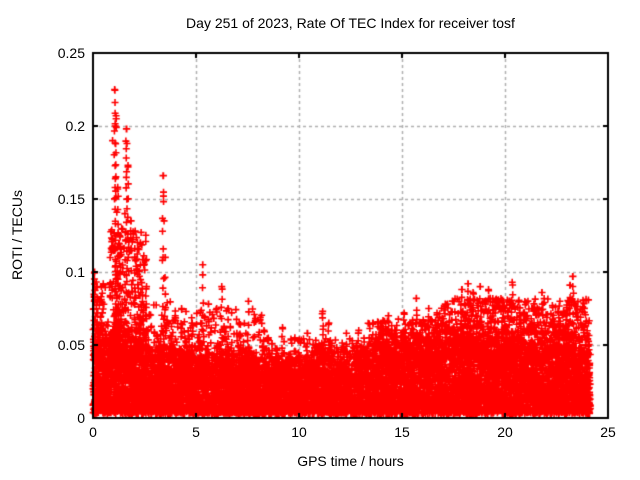 The image size is (640, 480). I want to click on x-tick-label: 20, so click(505, 432).